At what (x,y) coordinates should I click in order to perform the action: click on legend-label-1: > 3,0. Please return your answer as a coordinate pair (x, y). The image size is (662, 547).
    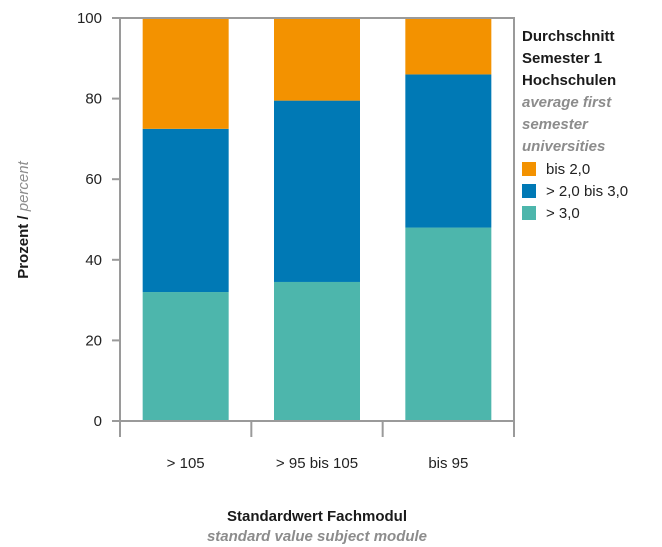
    Looking at the image, I should click on (563, 213).